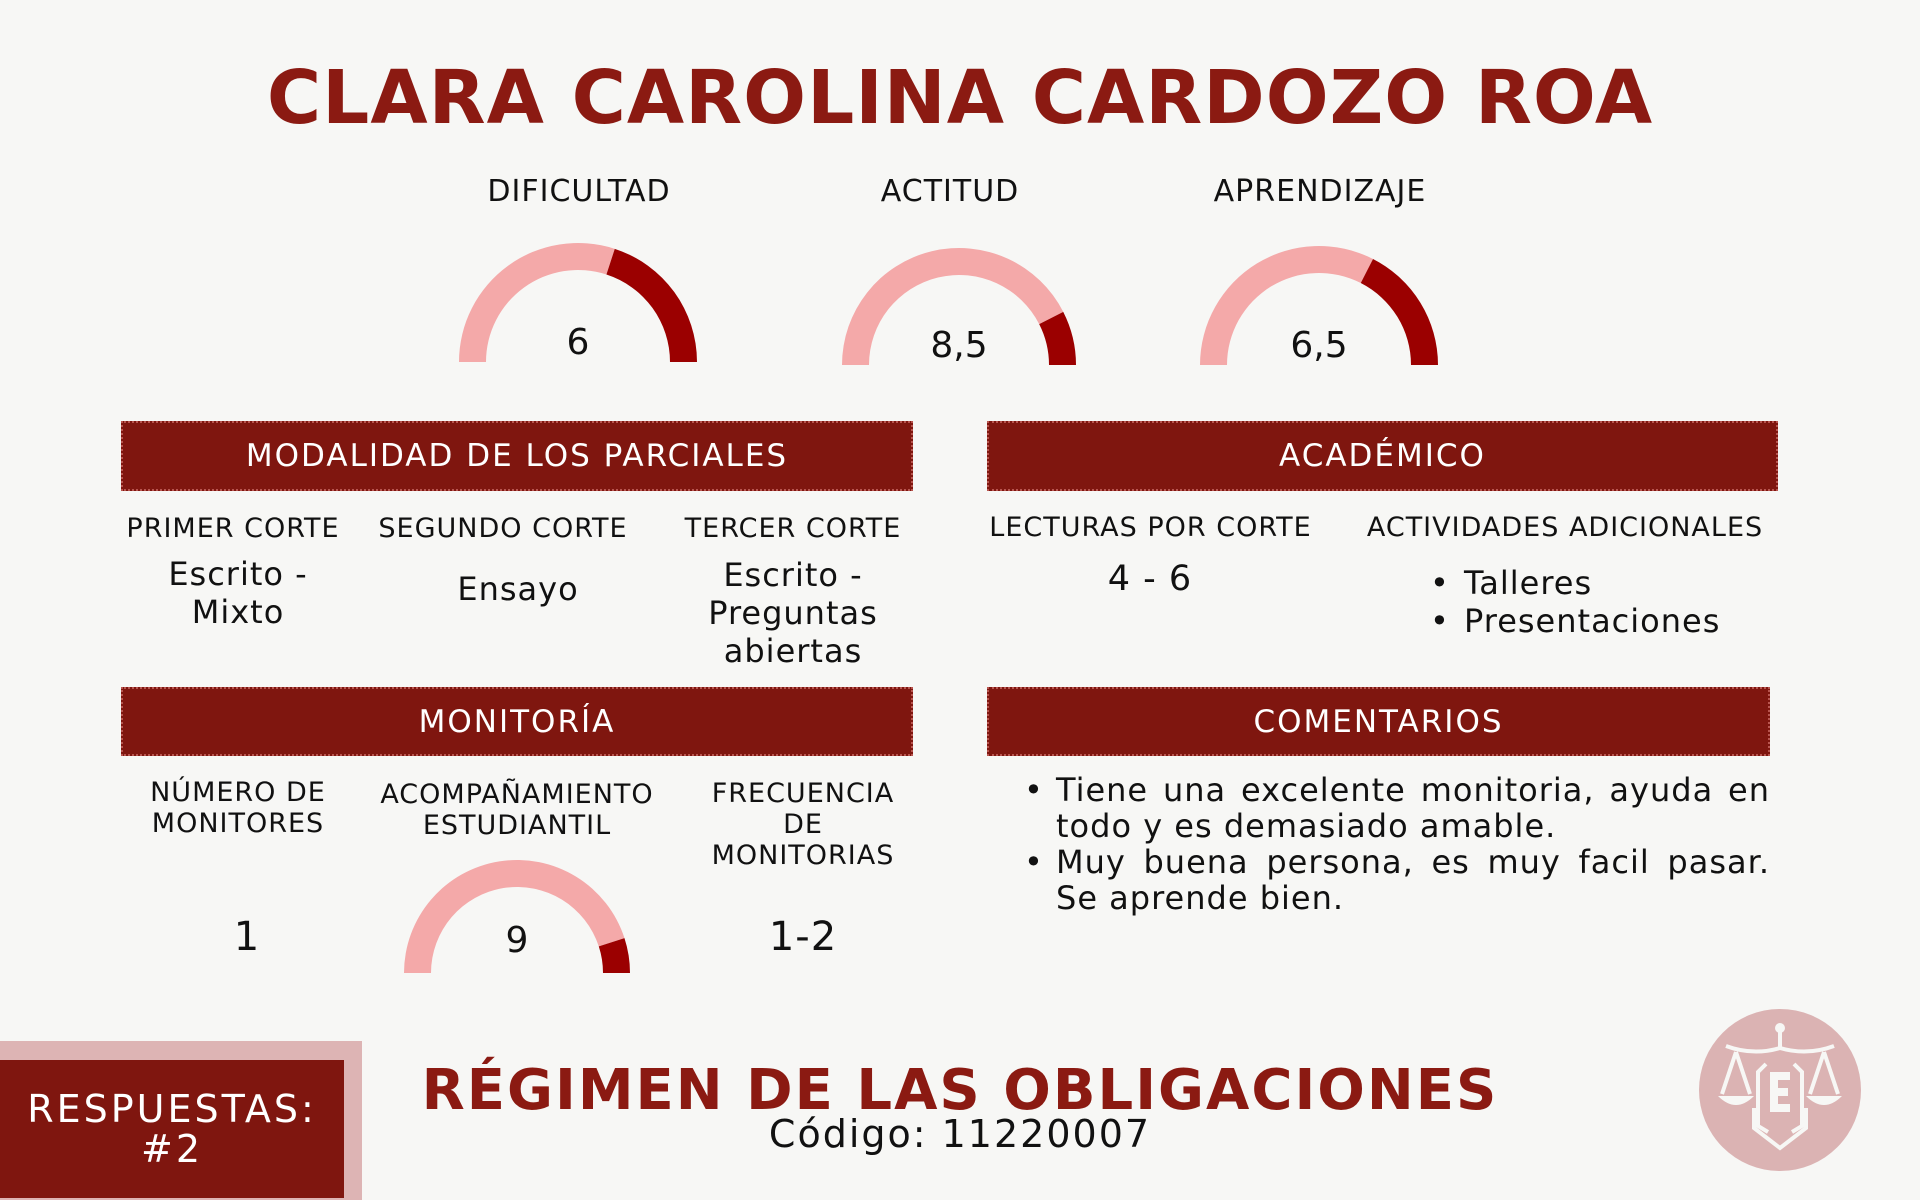 Image resolution: width=1920 pixels, height=1200 pixels. I want to click on actividades-label: ACTIVIDADES ADICIONALES, so click(1565, 527).